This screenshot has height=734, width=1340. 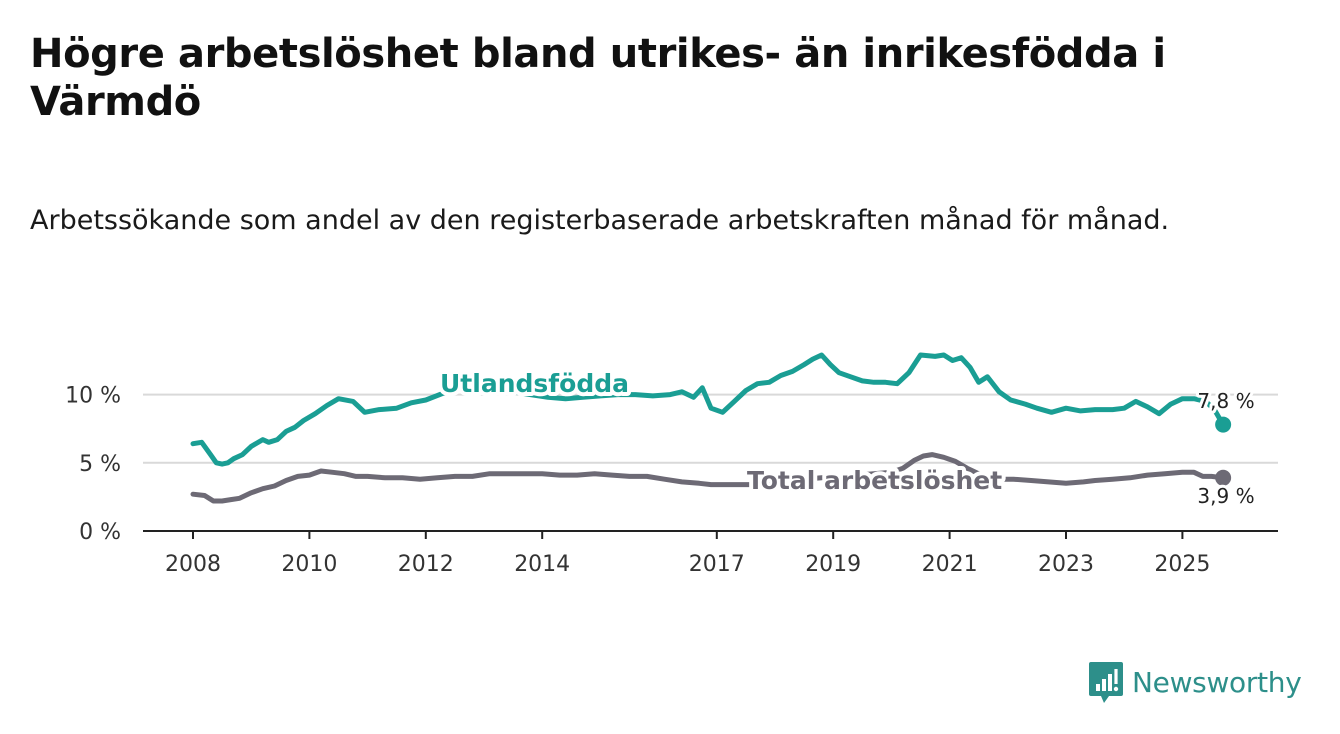 What do you see at coordinates (1223, 424) in the screenshot?
I see `end-marker-utlandsfodda` at bounding box center [1223, 424].